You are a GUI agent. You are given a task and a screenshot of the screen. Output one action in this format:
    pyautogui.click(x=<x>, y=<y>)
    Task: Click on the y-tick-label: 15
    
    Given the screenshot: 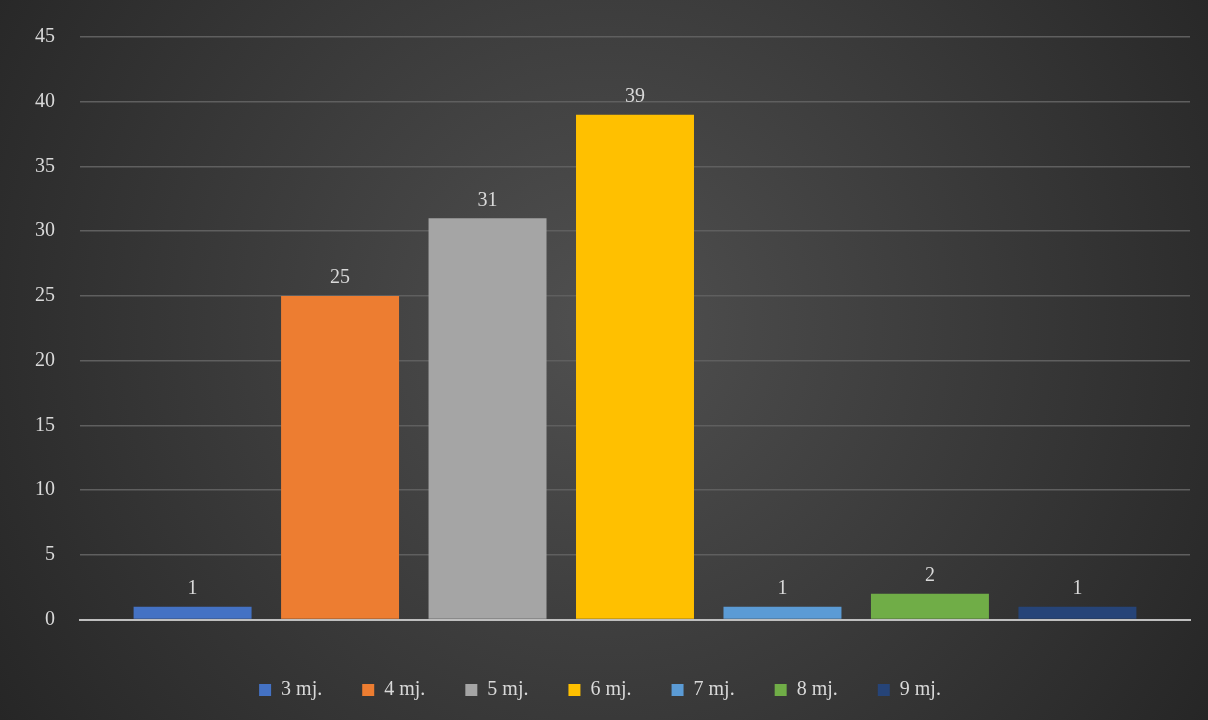 What is the action you would take?
    pyautogui.click(x=45, y=423)
    